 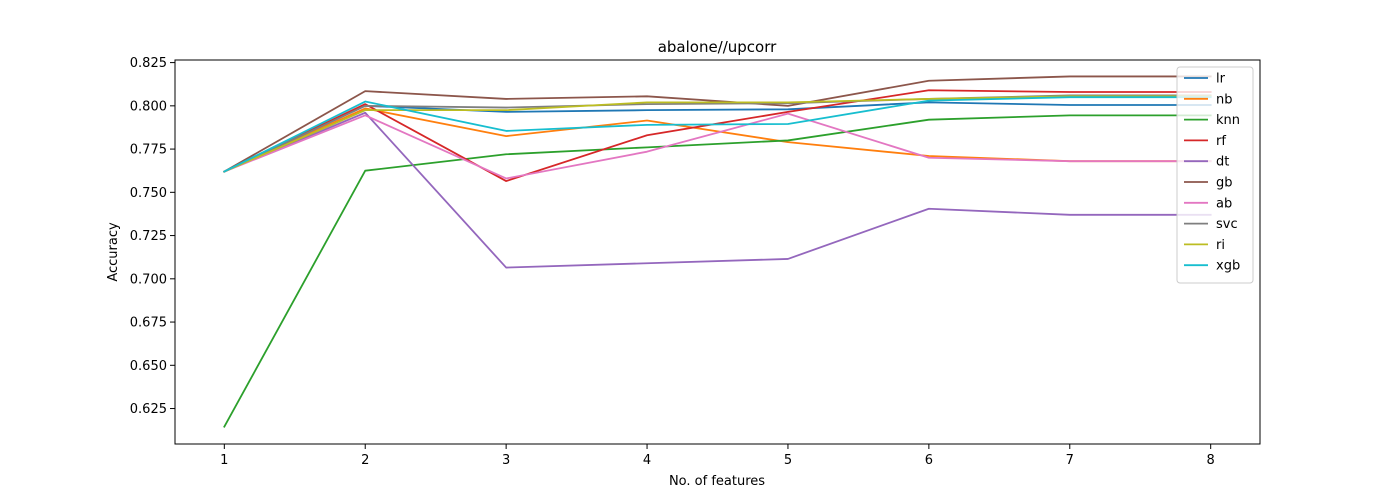 I want to click on legend-label-svc: svc, so click(x=1227, y=224).